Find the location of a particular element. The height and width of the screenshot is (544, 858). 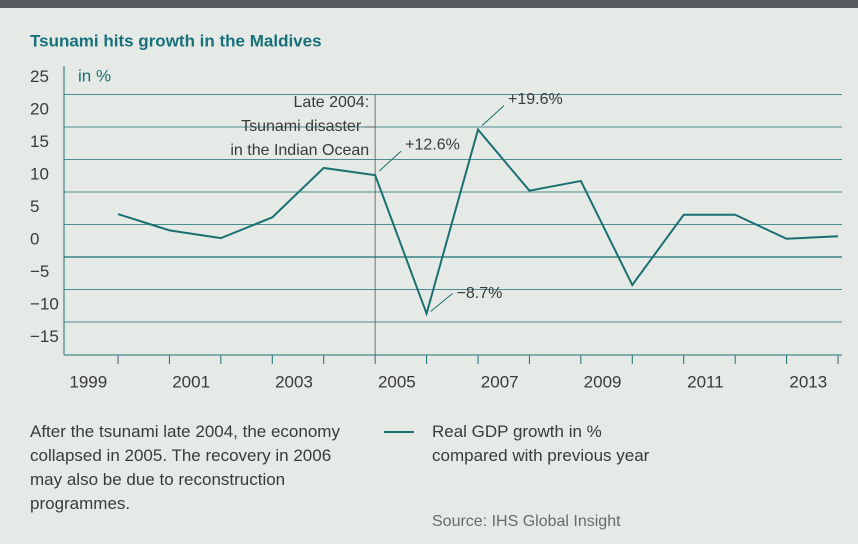

y-tick-label: 5 is located at coordinates (34, 206).